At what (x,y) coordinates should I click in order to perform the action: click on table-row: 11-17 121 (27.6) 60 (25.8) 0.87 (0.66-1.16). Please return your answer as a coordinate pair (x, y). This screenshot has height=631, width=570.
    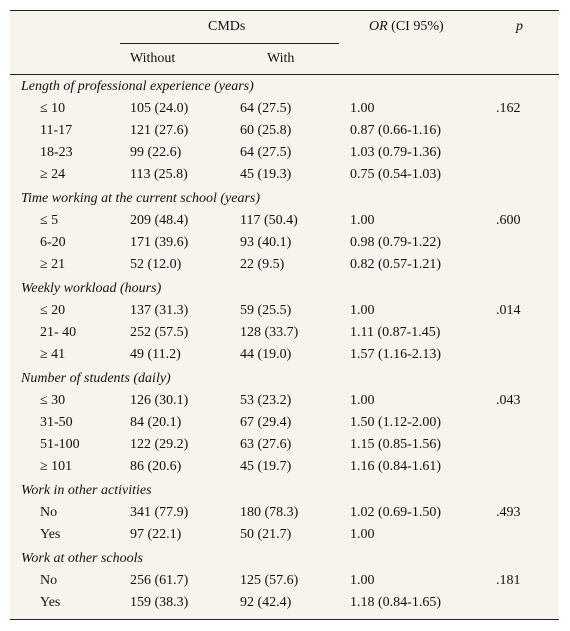
    Looking at the image, I should click on (284, 131).